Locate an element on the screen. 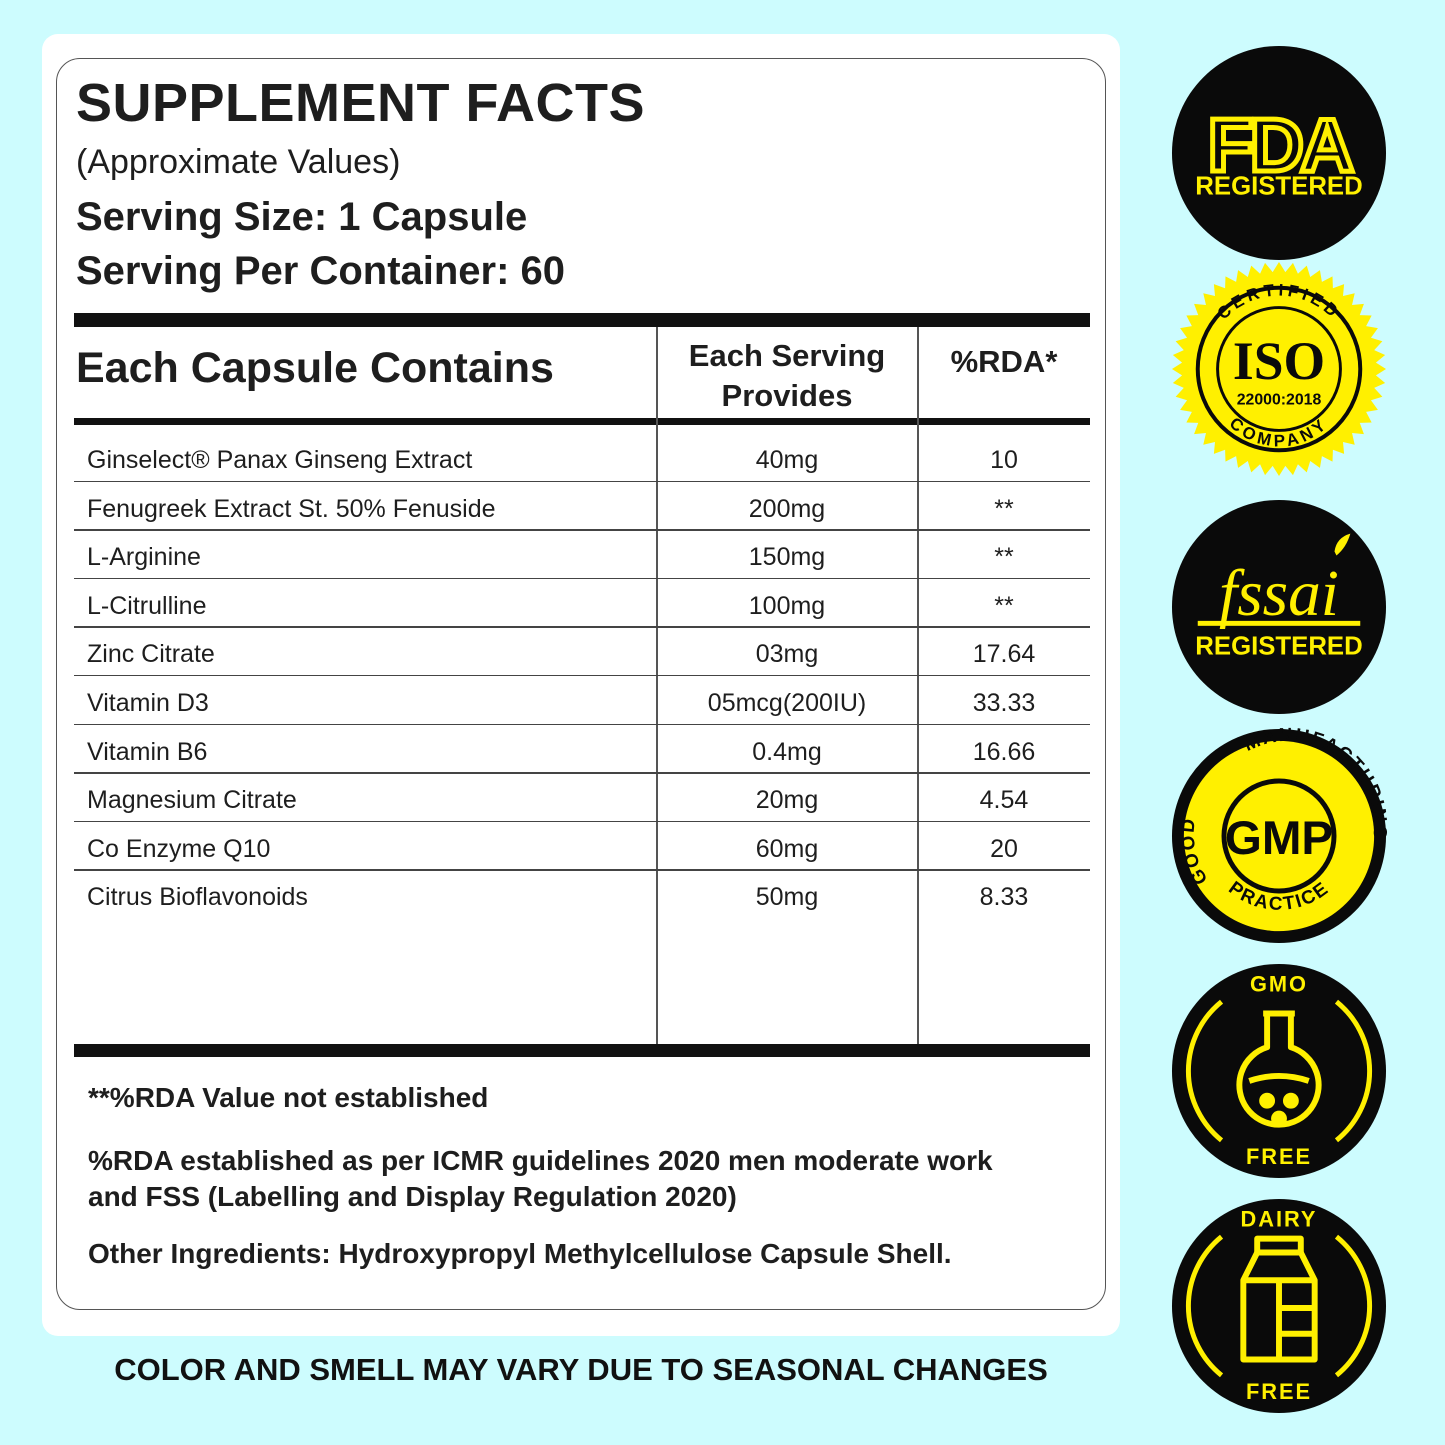 The height and width of the screenshot is (1445, 1445). fssai-registered-text: REGISTERED is located at coordinates (1278, 647).